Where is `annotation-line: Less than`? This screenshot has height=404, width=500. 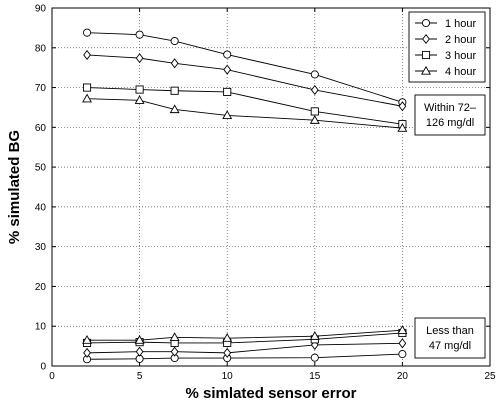 annotation-line: Less than is located at coordinates (450, 331).